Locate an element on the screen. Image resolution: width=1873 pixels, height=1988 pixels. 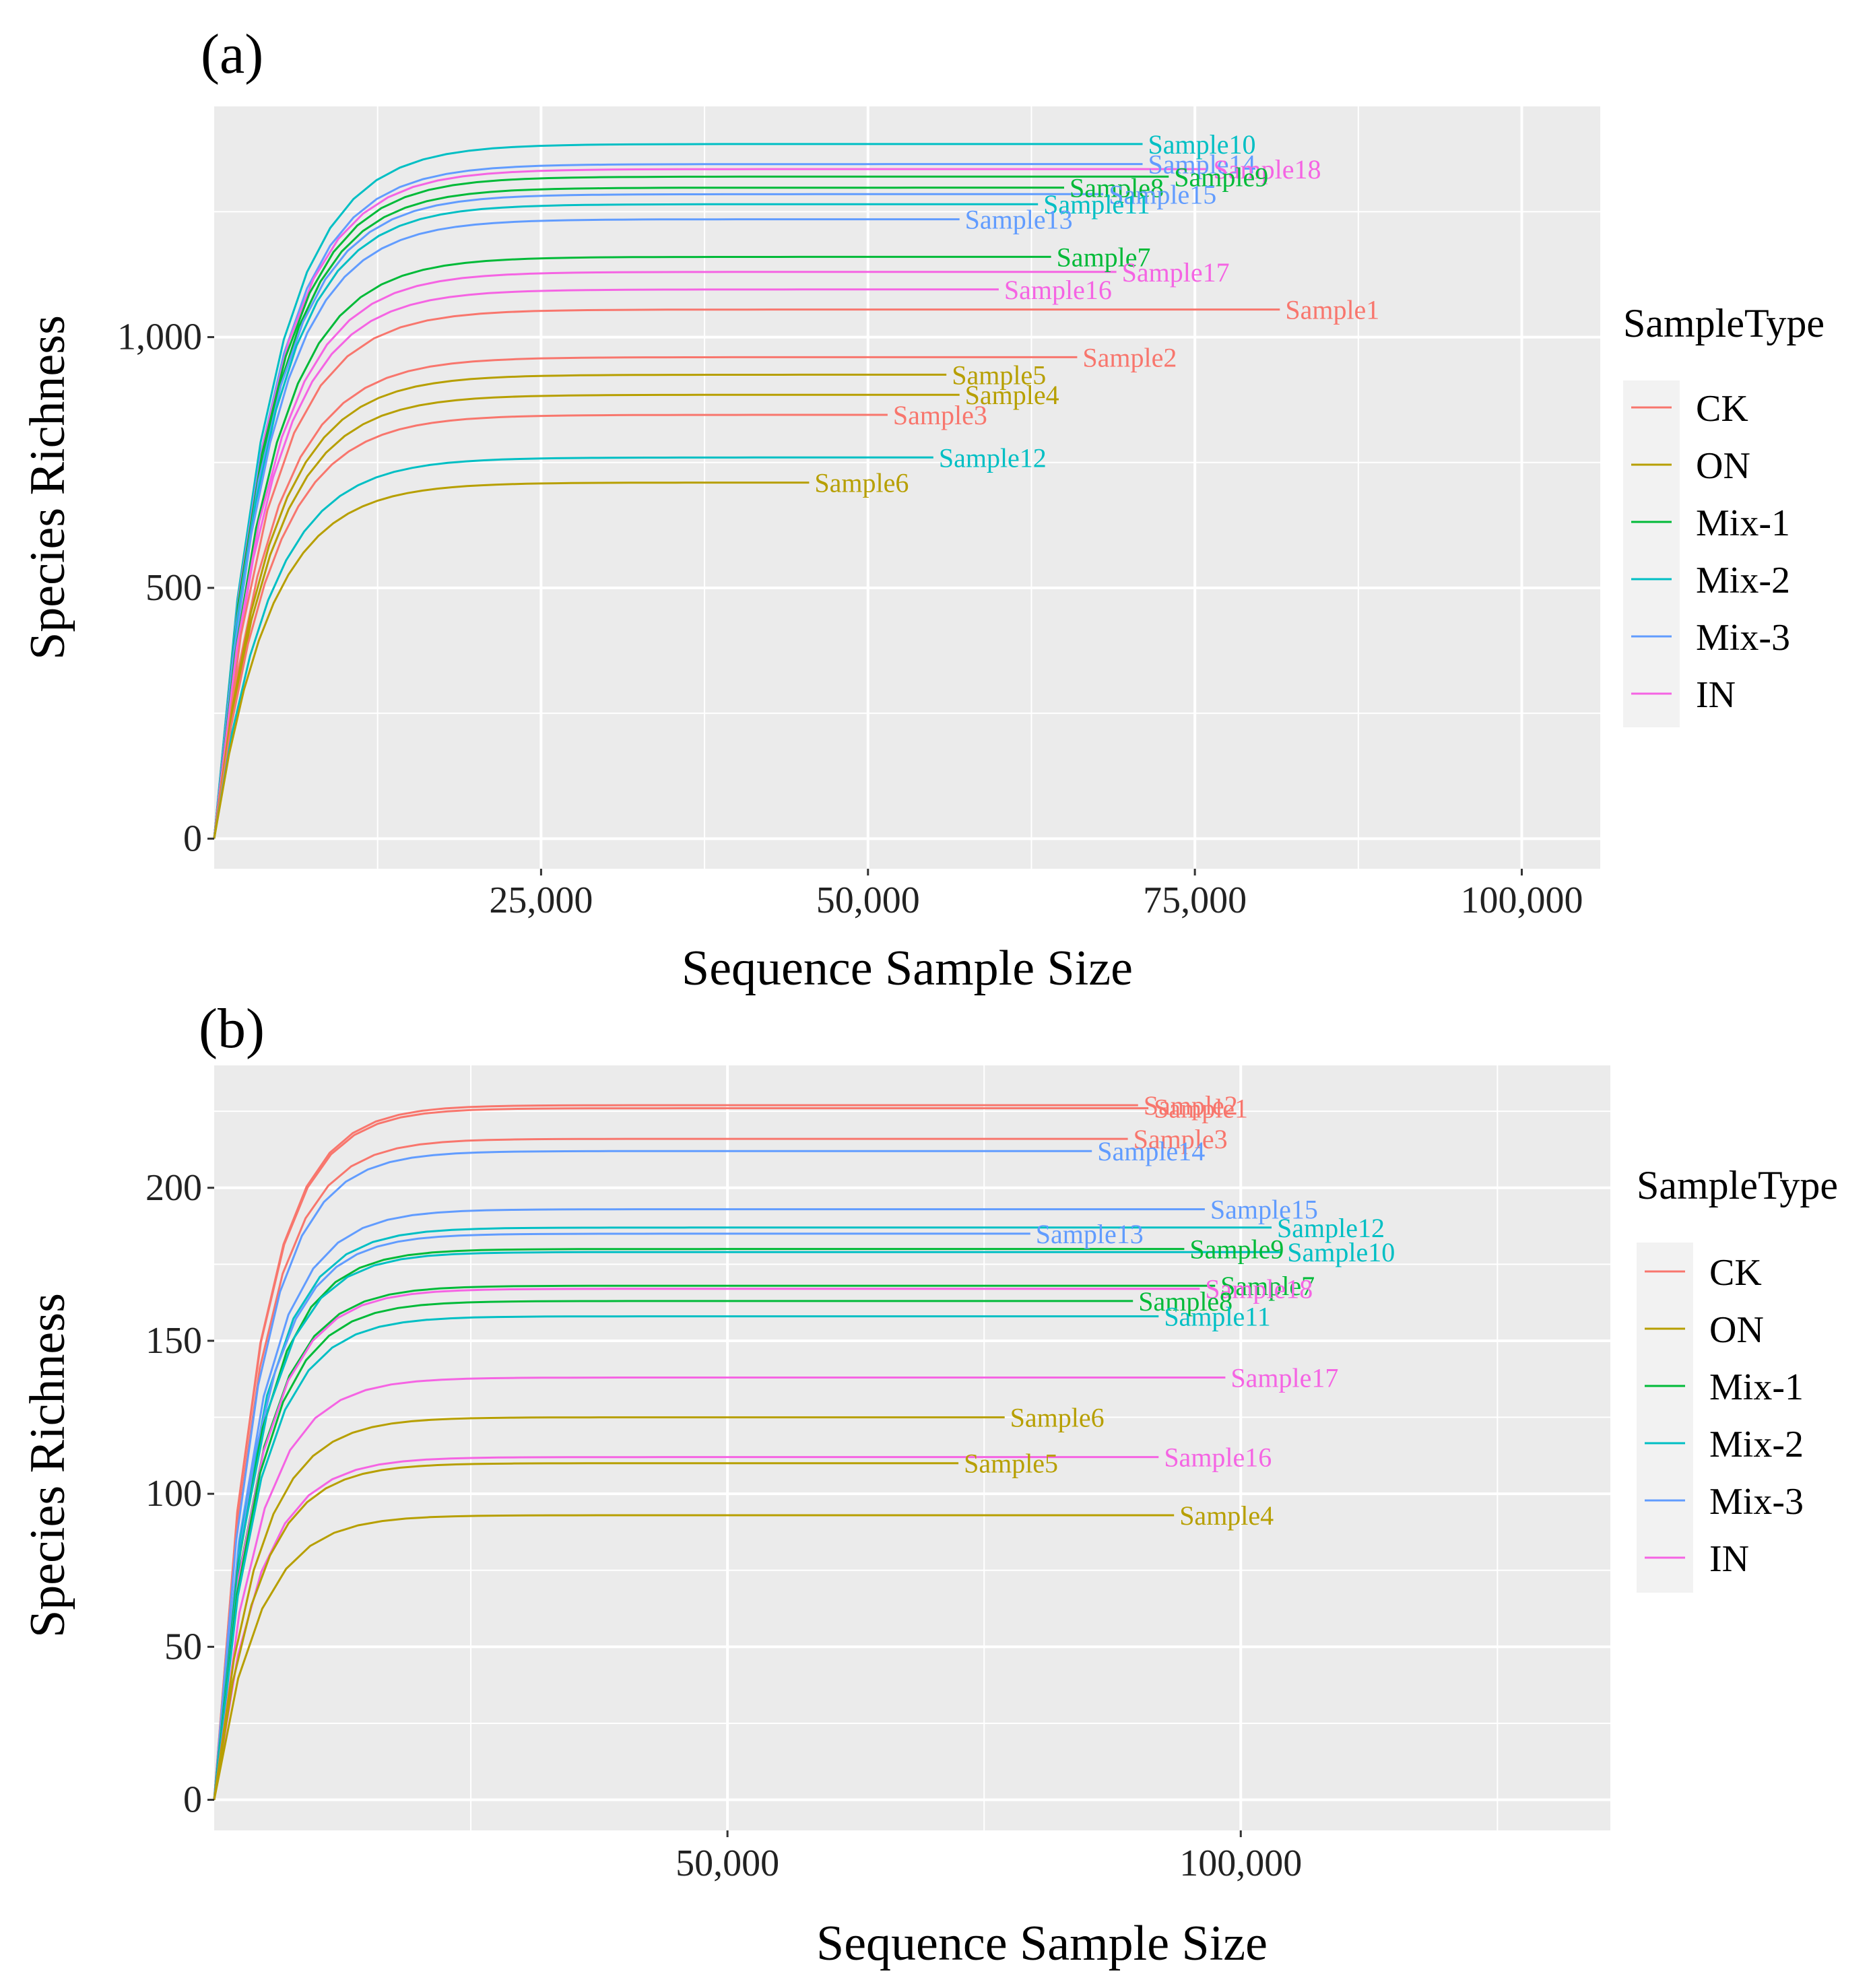
panel-b-letter: (b) is located at coordinates (232, 1028).